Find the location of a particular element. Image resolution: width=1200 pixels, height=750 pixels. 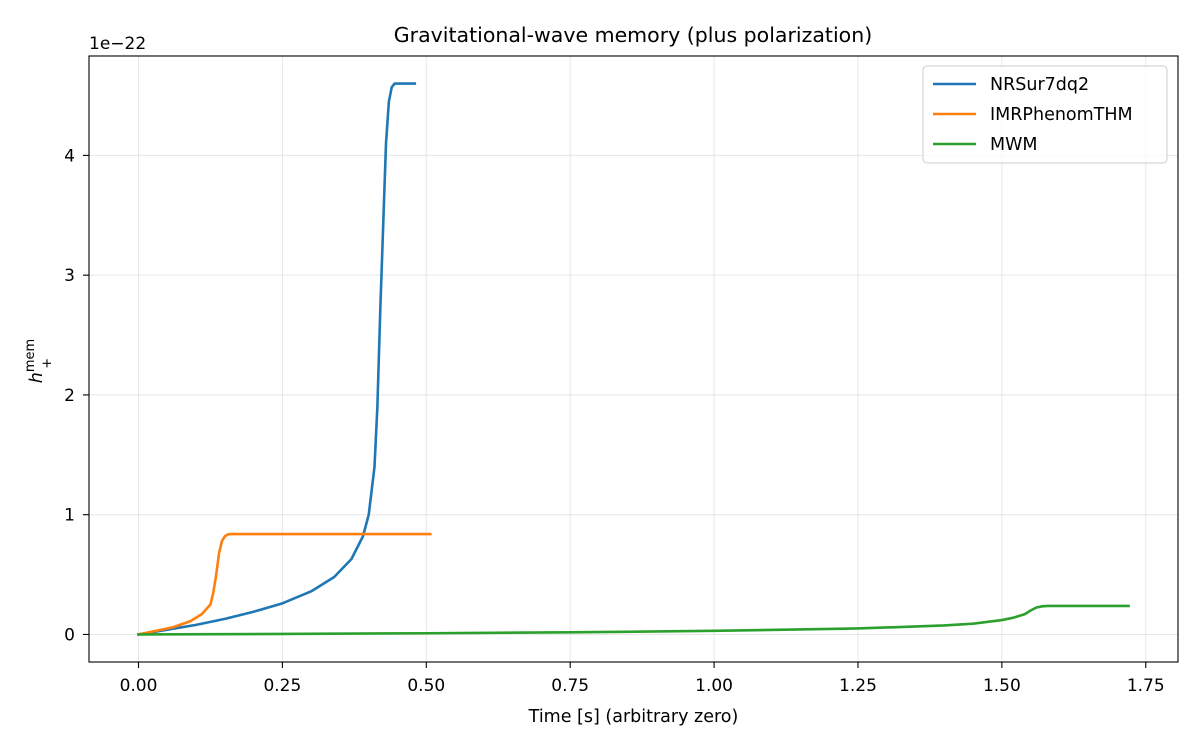

x-tick-label: 0.25 is located at coordinates (282, 686).